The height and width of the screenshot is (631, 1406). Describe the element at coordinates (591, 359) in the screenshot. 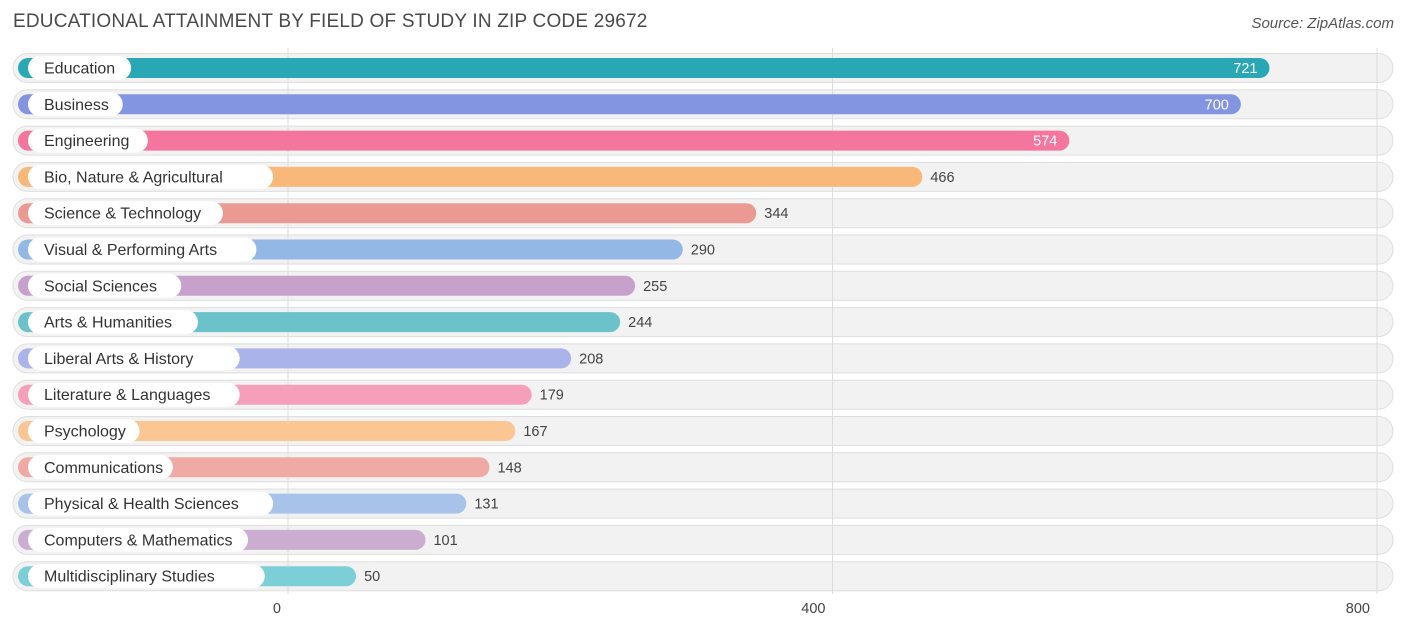

I see `value-label: 208` at that location.